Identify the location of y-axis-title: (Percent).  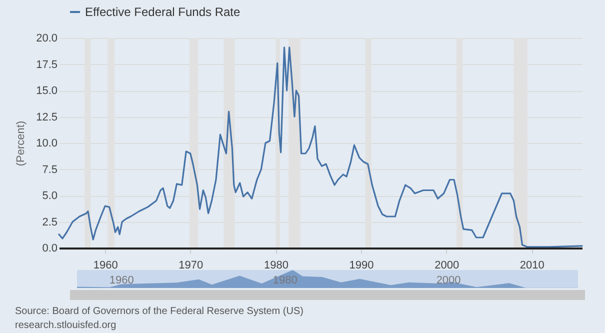
(21, 143).